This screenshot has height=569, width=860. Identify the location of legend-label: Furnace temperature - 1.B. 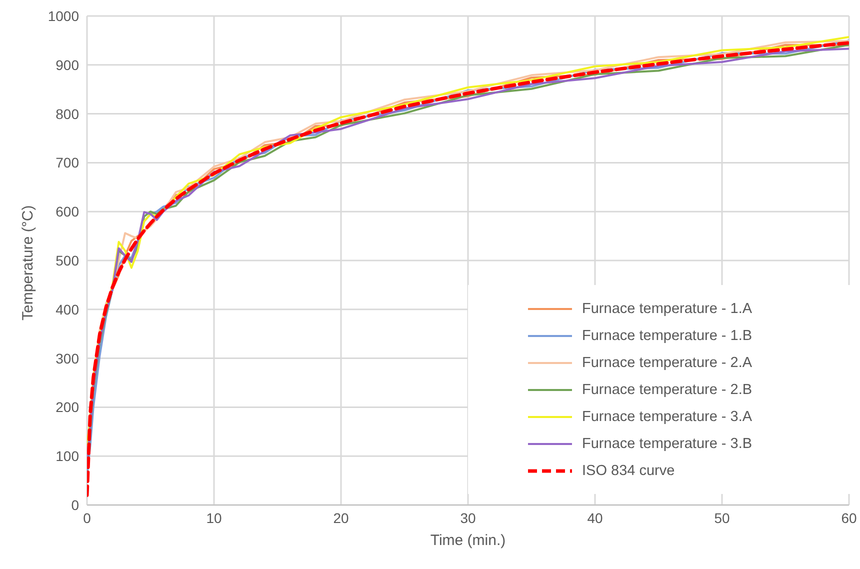
(667, 336).